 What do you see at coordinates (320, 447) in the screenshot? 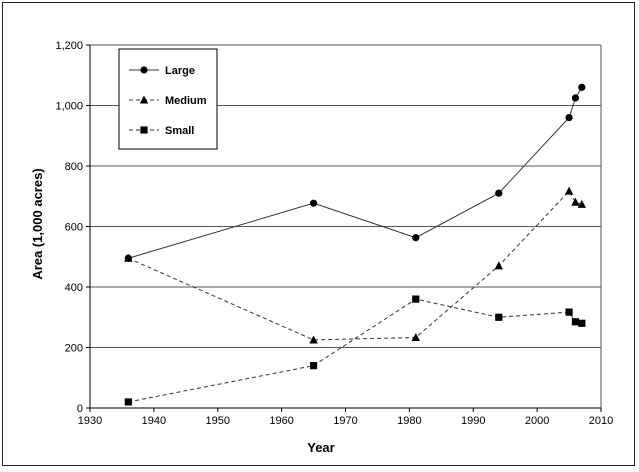
I see `x-axis-title: Year` at bounding box center [320, 447].